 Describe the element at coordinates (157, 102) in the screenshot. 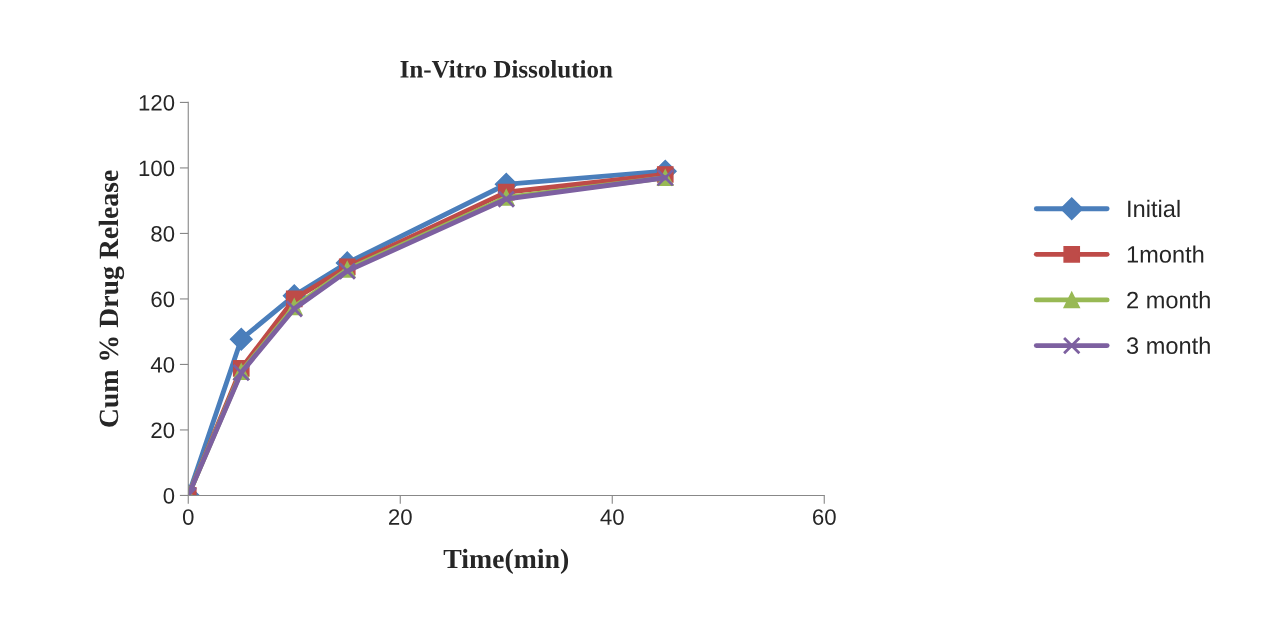

I see `y-tick-label: 120` at that location.